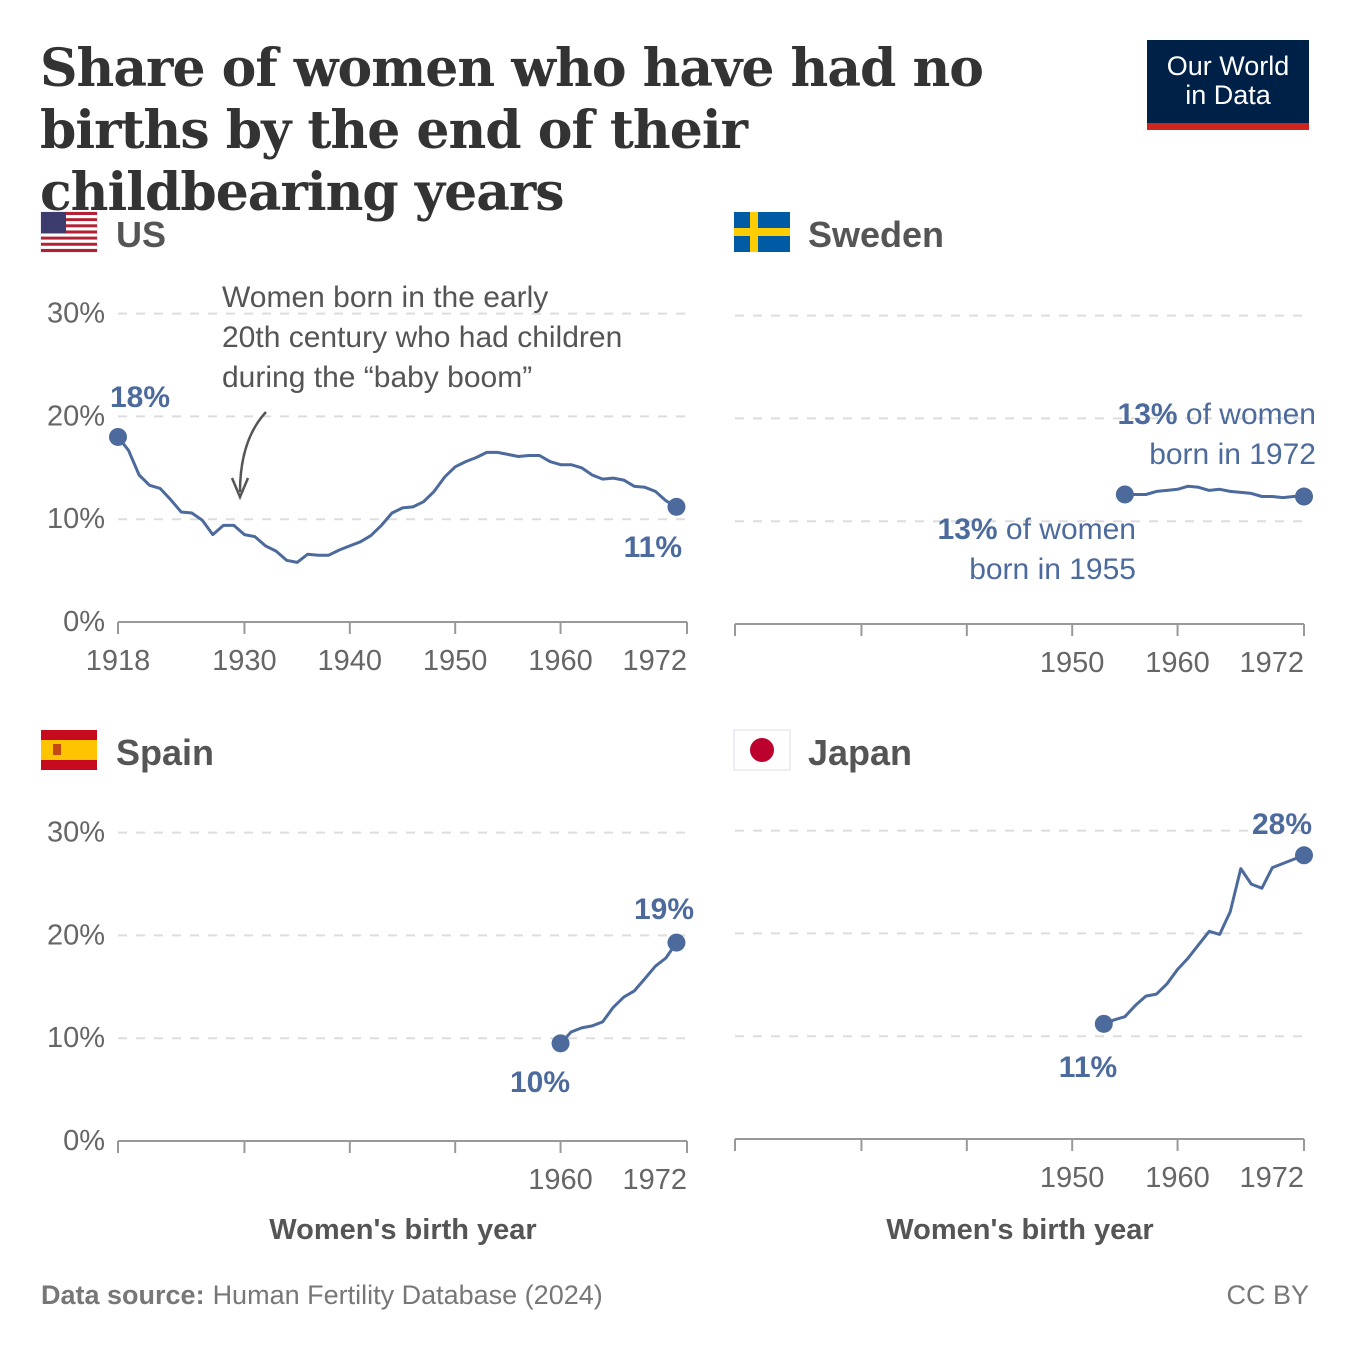 The width and height of the screenshot is (1350, 1350). Describe the element at coordinates (968, 529) in the screenshot. I see `sweden-start-pct: 13%` at that location.